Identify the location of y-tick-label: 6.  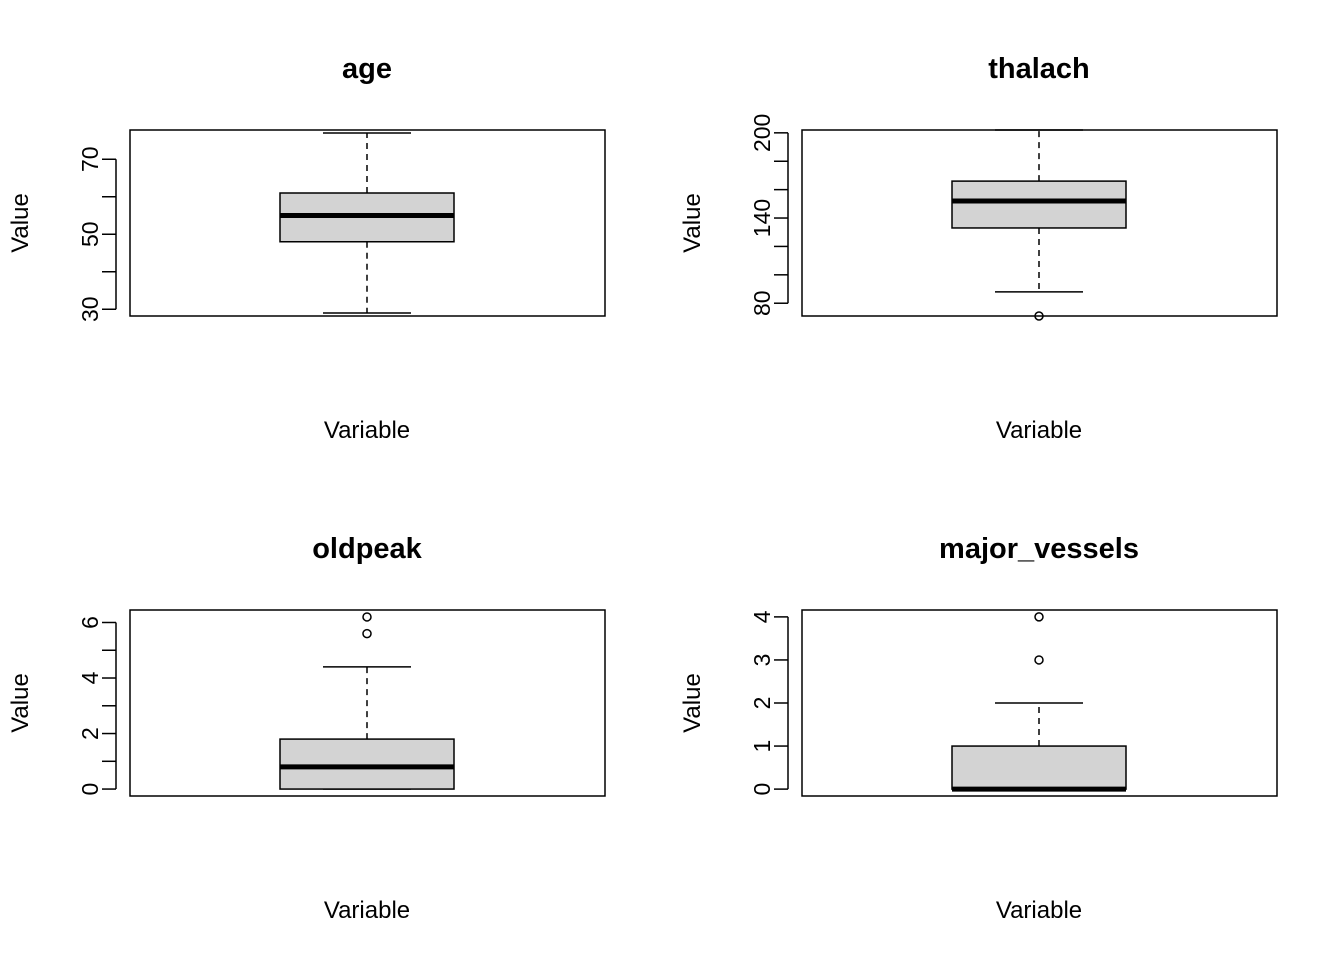
(90, 622).